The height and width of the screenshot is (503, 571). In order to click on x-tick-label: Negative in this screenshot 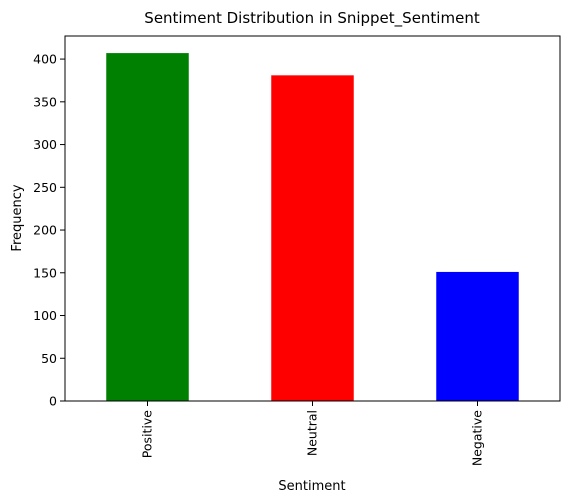, I will do `click(477, 438)`.